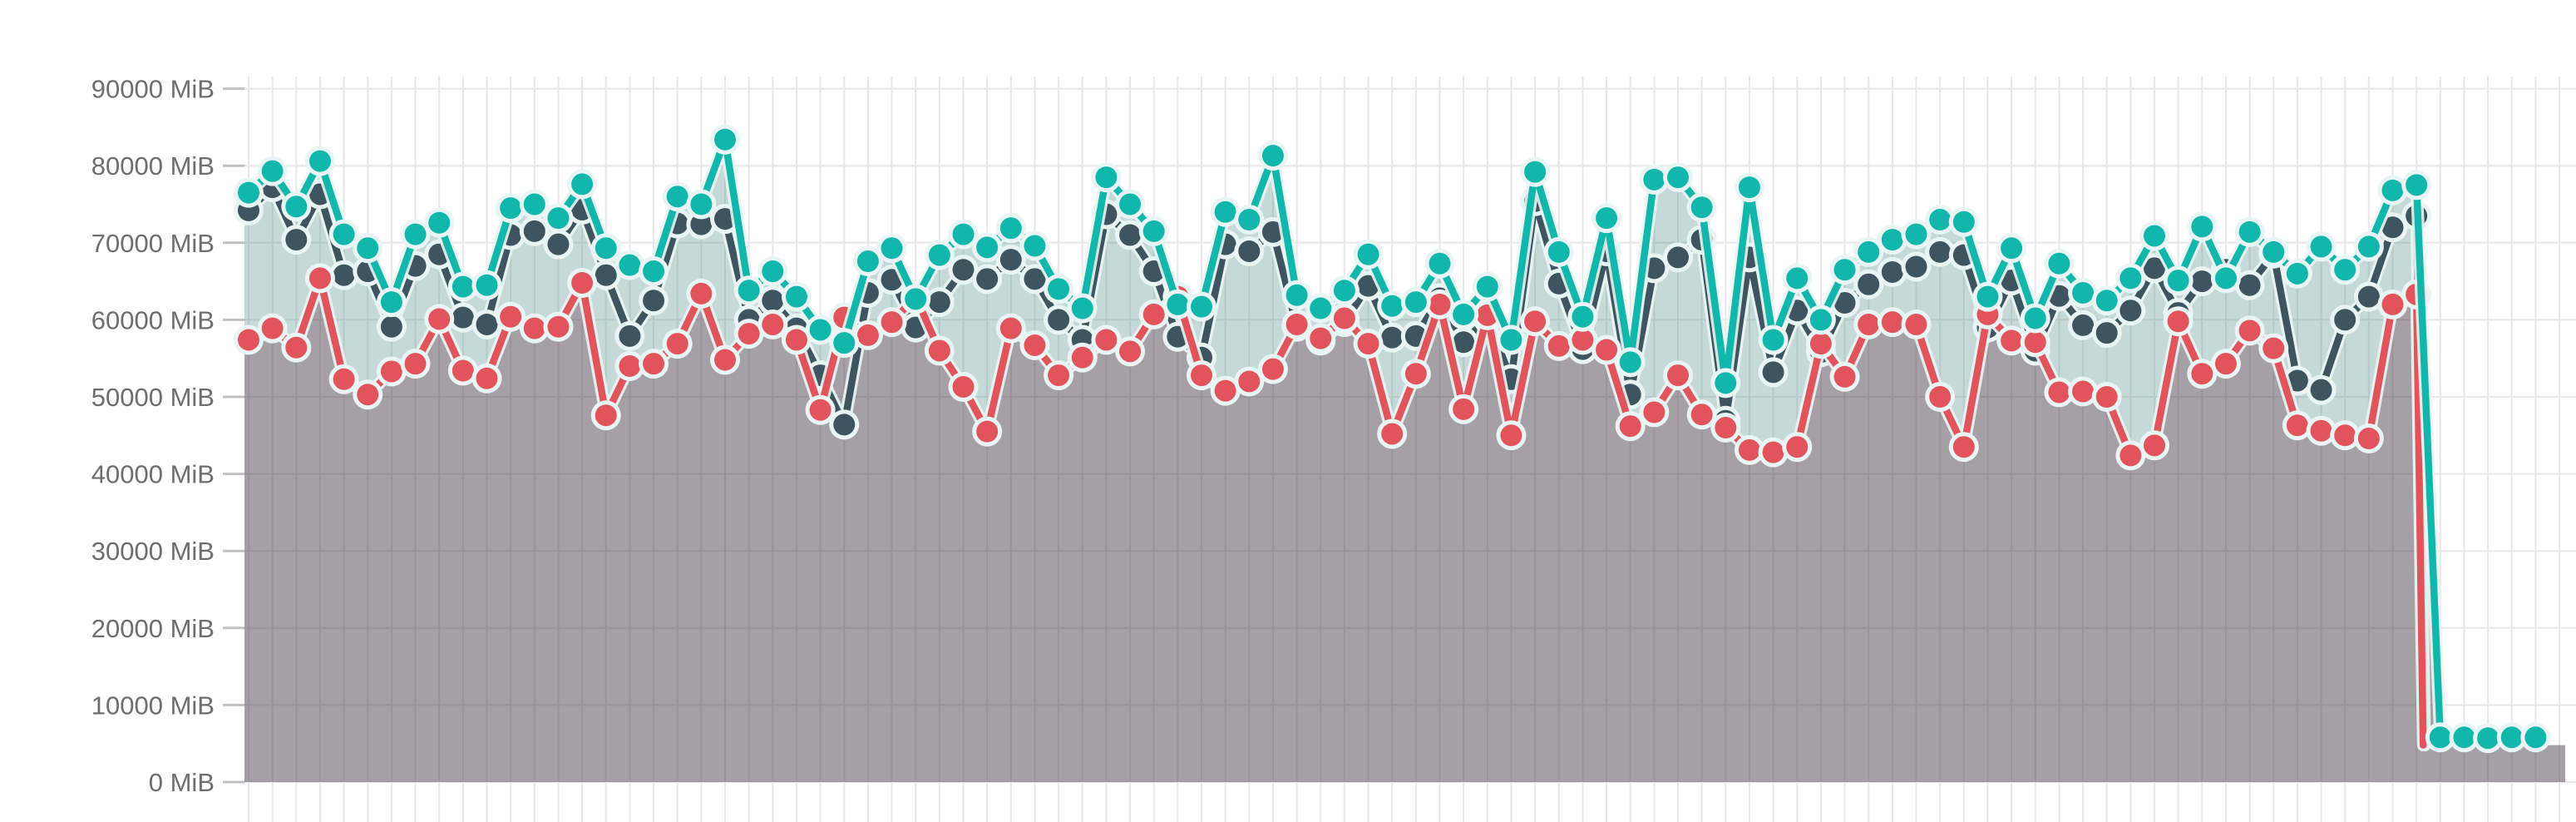  Describe the element at coordinates (153, 244) in the screenshot. I see `y-tick-label: 70000 MiB` at that location.